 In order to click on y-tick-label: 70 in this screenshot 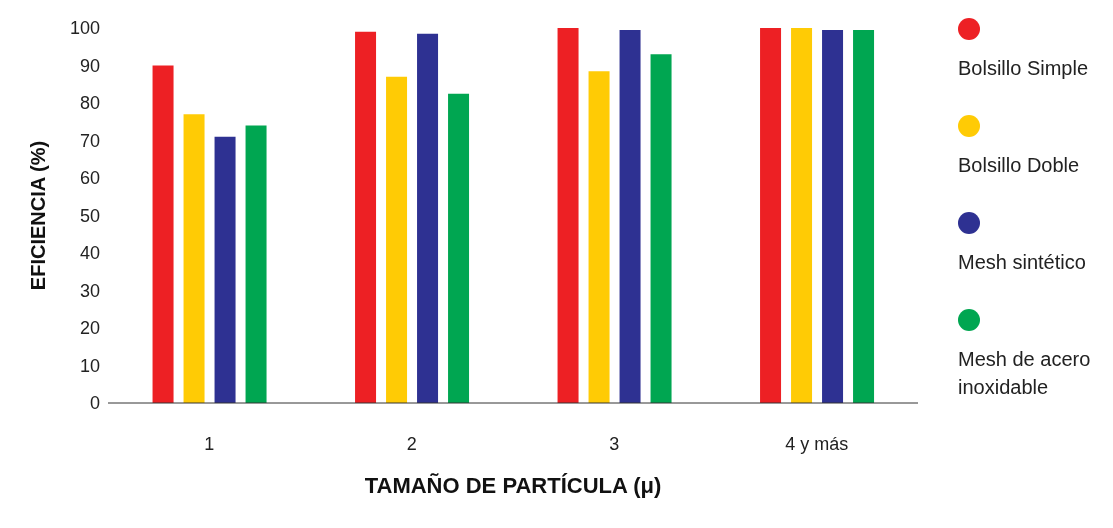, I will do `click(89, 140)`.